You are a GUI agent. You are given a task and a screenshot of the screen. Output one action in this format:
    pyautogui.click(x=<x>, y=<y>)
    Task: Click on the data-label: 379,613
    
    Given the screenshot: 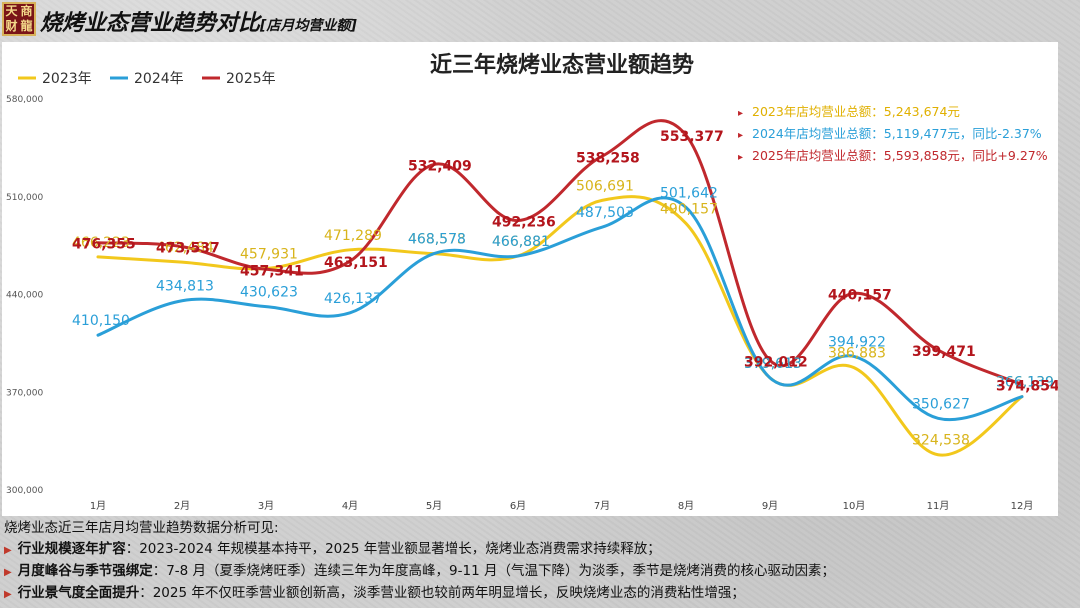 What is the action you would take?
    pyautogui.click(x=773, y=364)
    